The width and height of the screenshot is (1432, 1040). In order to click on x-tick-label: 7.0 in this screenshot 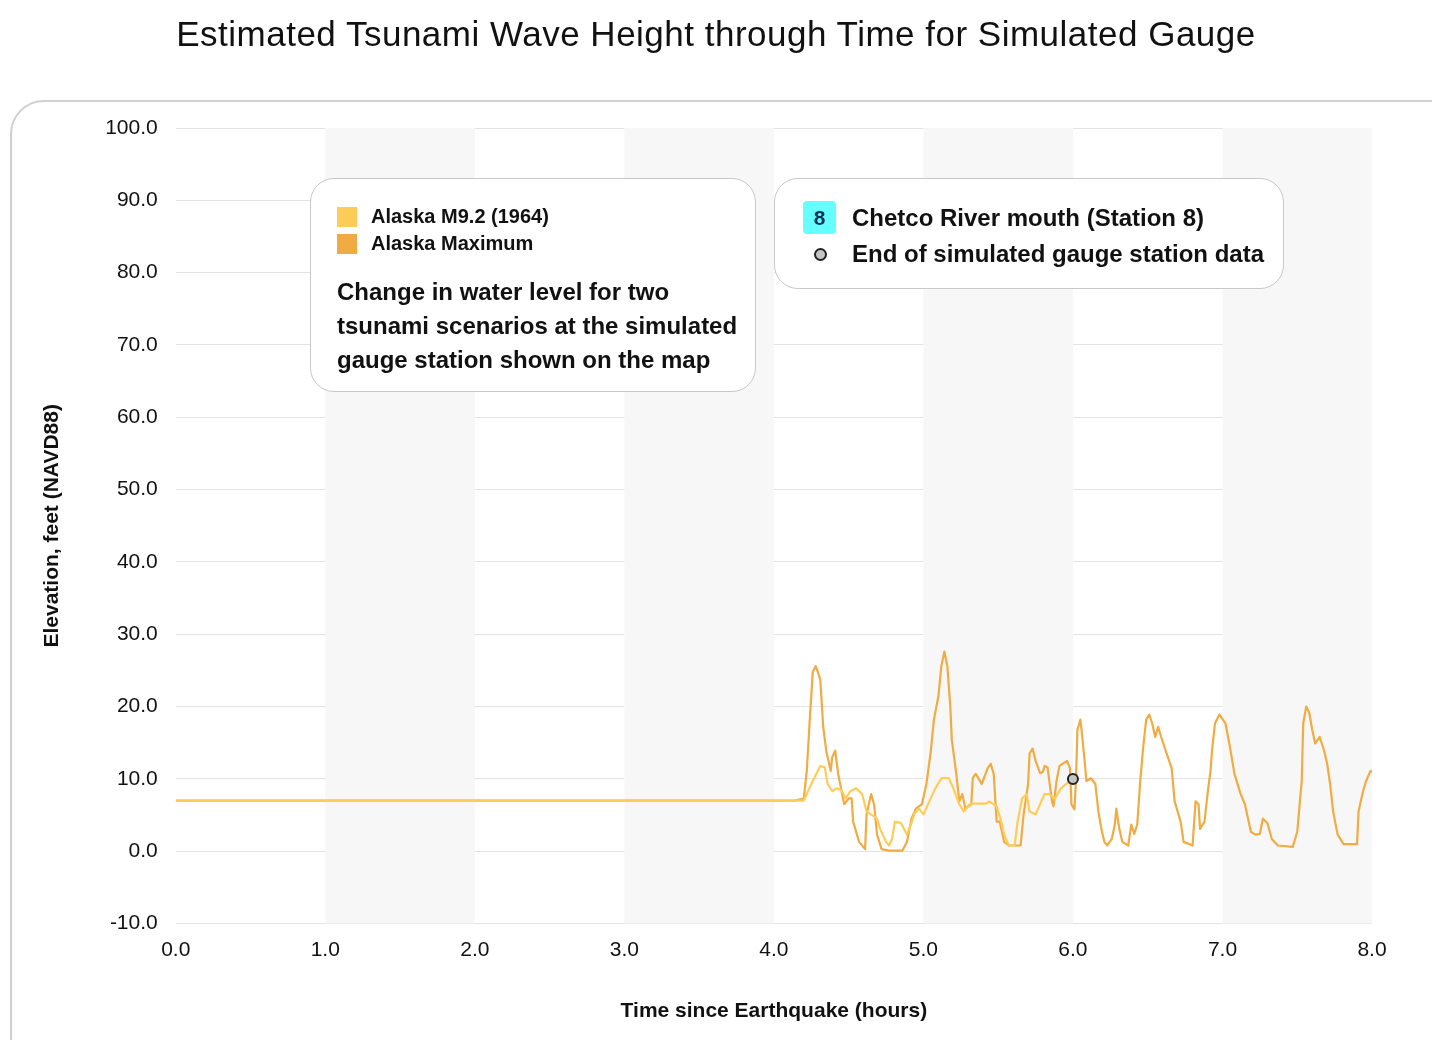, I will do `click(1222, 948)`.